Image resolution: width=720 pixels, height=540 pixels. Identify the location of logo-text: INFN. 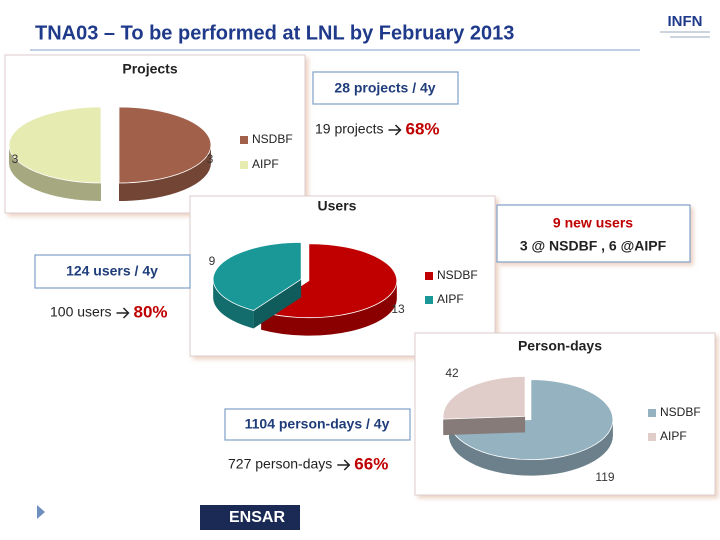
(685, 21).